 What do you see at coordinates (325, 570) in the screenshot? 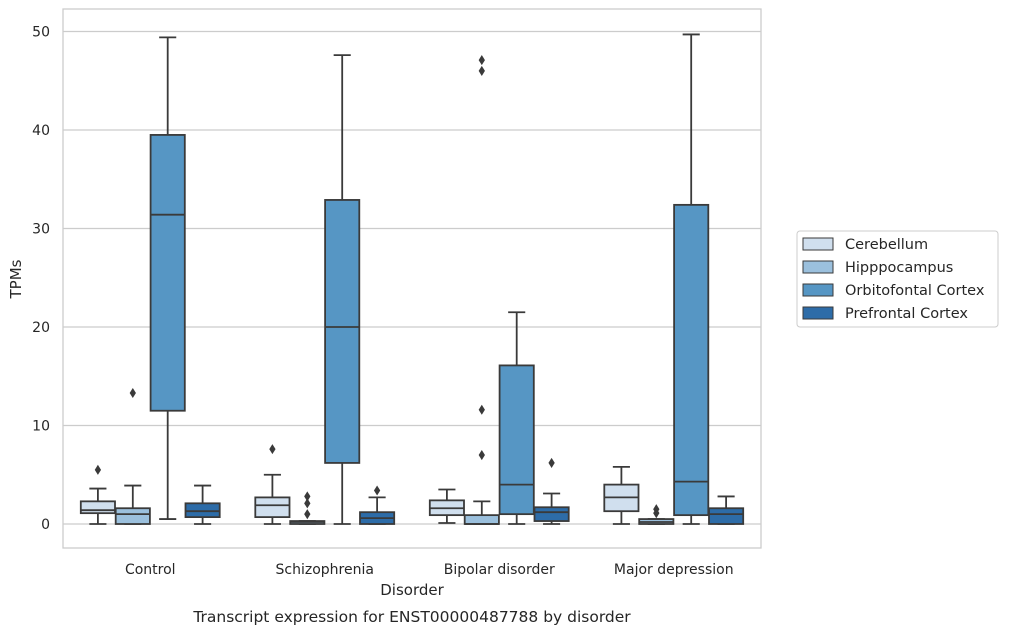
I see `x-tick-label: Schizophrenia` at bounding box center [325, 570].